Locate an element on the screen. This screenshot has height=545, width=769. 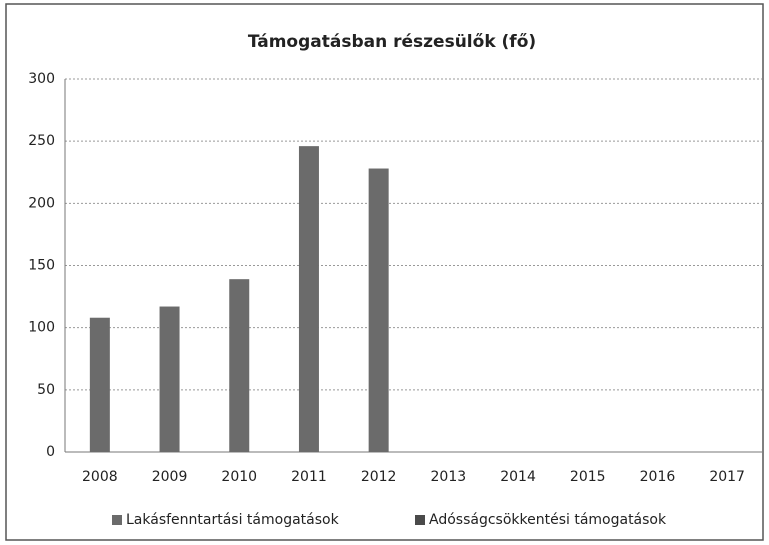
x-tick-label: 2010 is located at coordinates (239, 477).